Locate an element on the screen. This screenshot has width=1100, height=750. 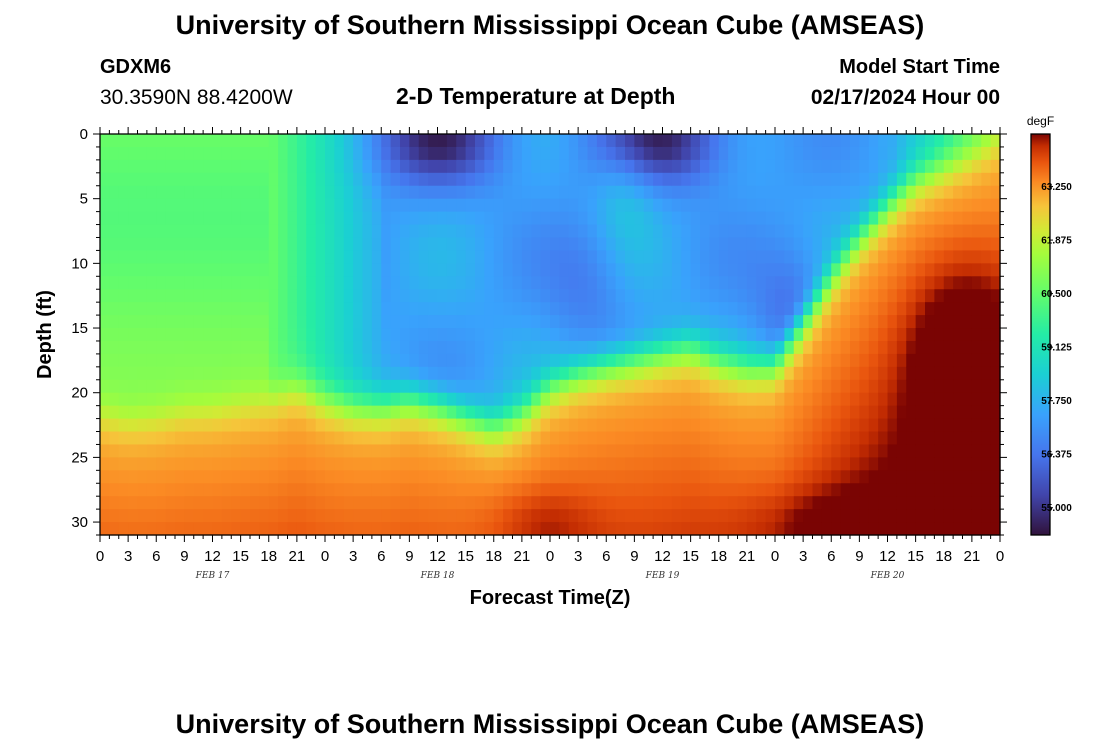
x-tick-label: 21 is located at coordinates (522, 556).